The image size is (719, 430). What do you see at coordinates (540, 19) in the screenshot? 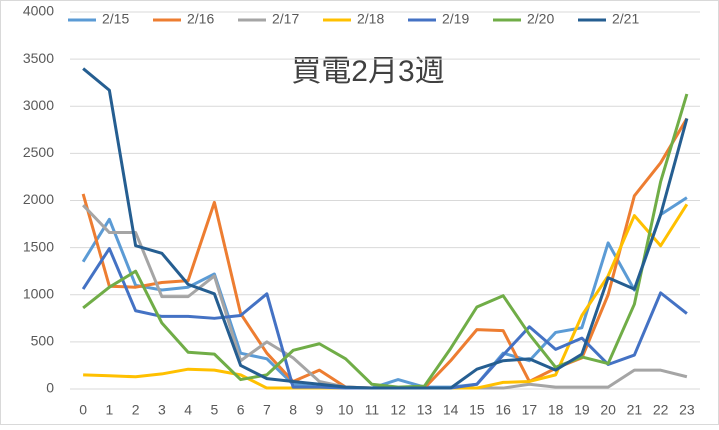
I see `legend-label: 2/20` at bounding box center [540, 19].